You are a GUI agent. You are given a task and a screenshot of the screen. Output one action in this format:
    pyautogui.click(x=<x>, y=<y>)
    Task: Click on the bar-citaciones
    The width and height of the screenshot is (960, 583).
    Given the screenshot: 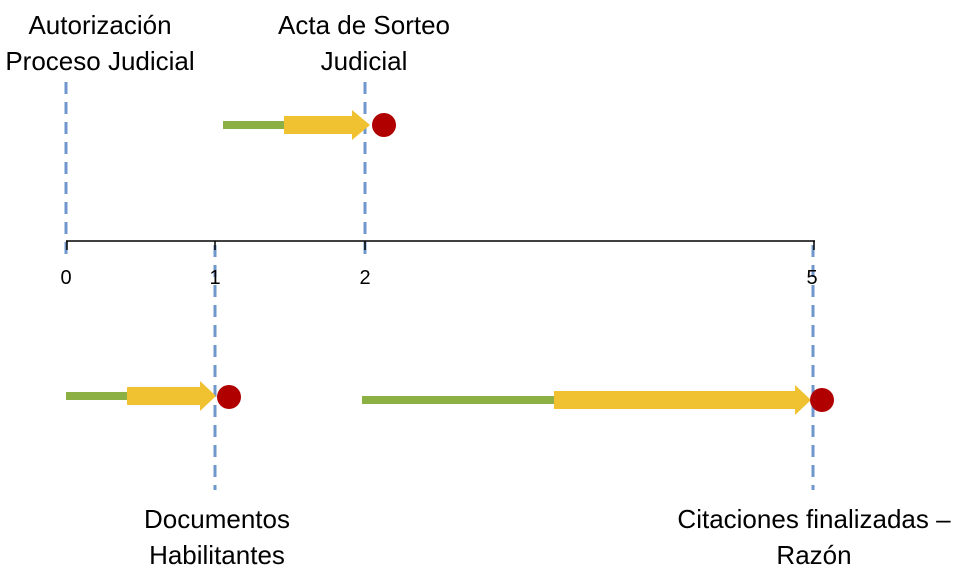 What is the action you would take?
    pyautogui.click(x=598, y=400)
    